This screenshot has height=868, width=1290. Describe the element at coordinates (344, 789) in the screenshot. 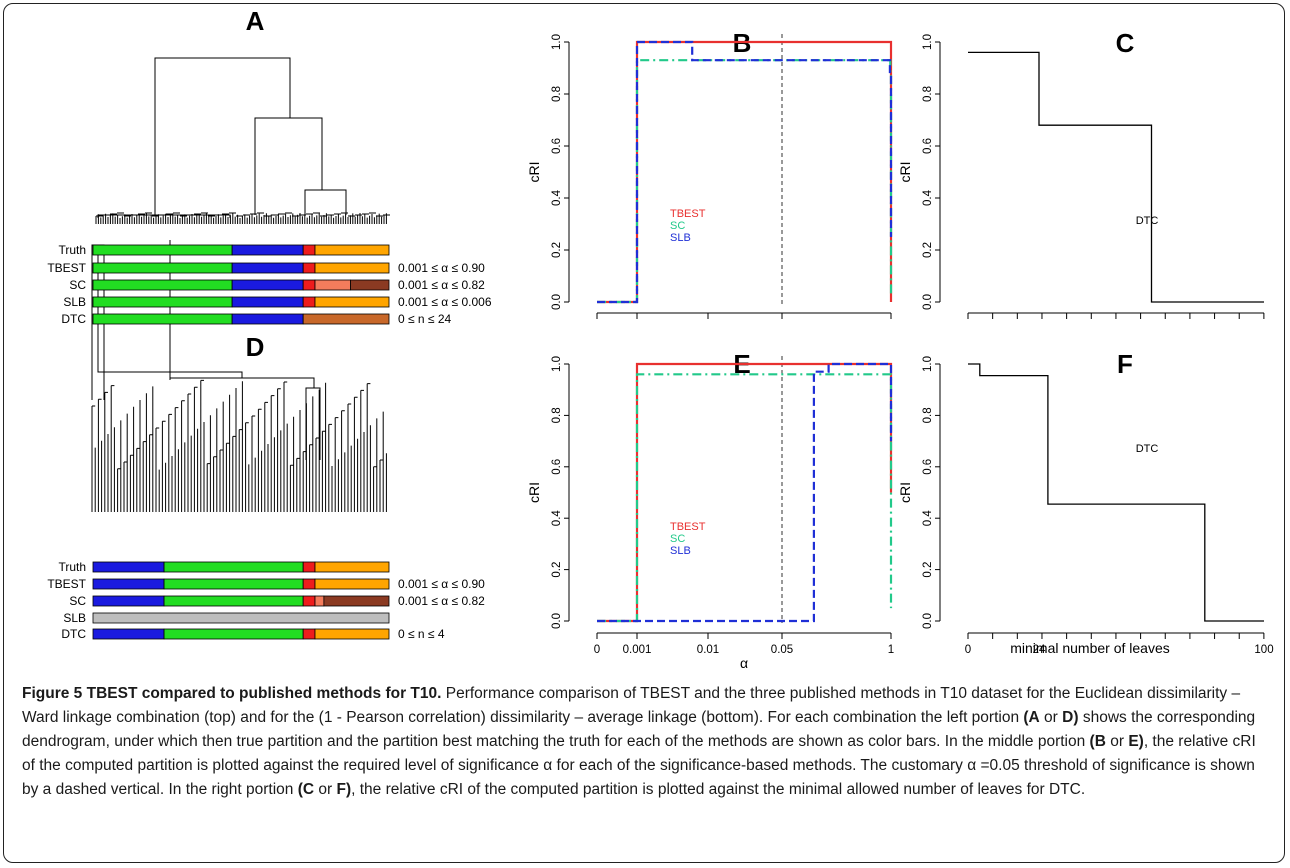

I see `caption-ref-f: F)` at that location.